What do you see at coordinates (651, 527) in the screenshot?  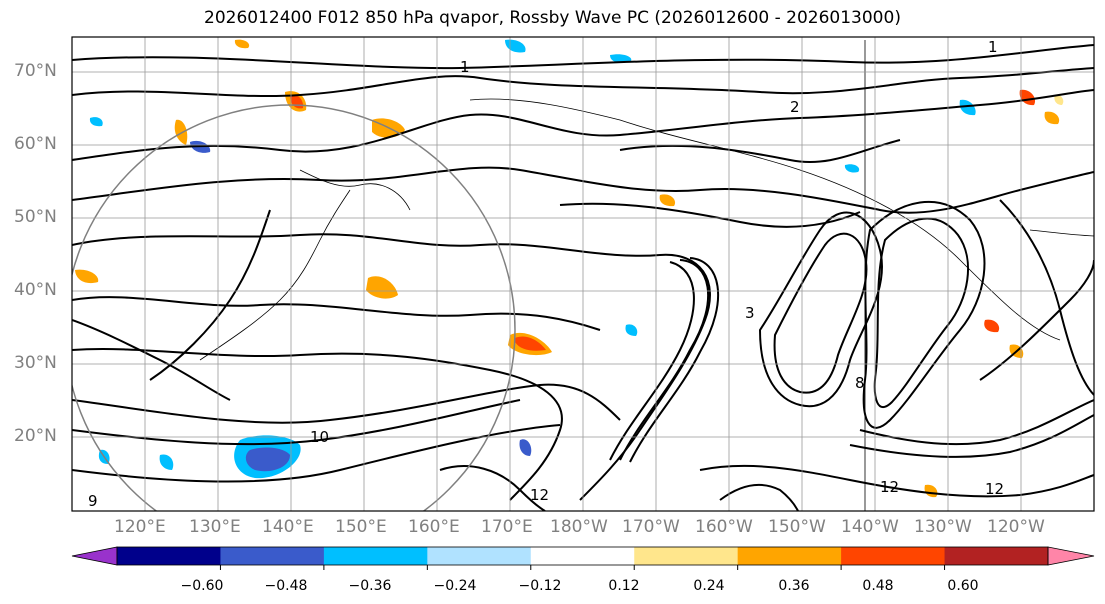 I see `lon-label: 170°W` at bounding box center [651, 527].